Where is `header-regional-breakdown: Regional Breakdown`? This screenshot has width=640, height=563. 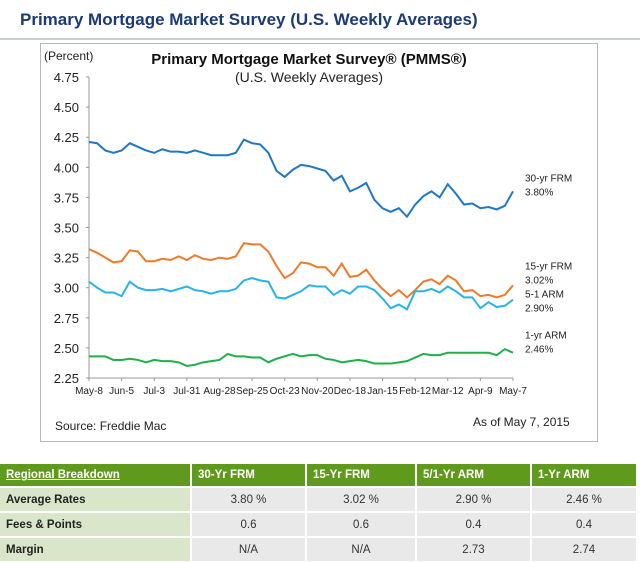 header-regional-breakdown: Regional Breakdown is located at coordinates (95, 475).